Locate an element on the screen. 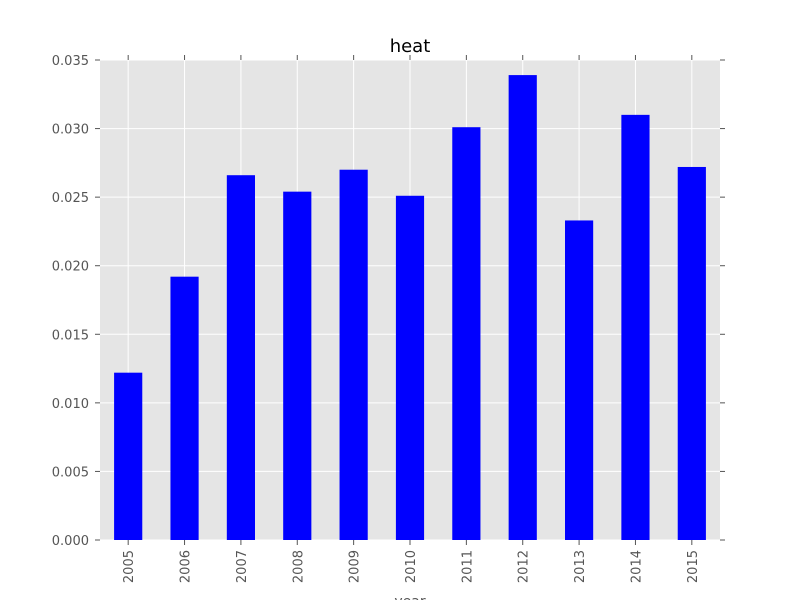 Image resolution: width=800 pixels, height=600 pixels. y-tick-label: 0.020 is located at coordinates (70, 267).